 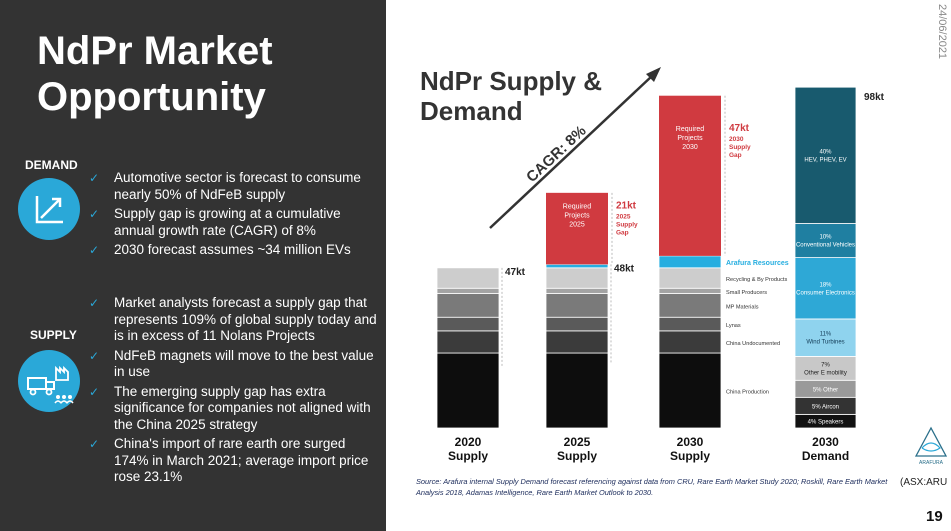 What do you see at coordinates (825, 152) in the screenshot?
I see `demand-segment-label: 40%` at bounding box center [825, 152].